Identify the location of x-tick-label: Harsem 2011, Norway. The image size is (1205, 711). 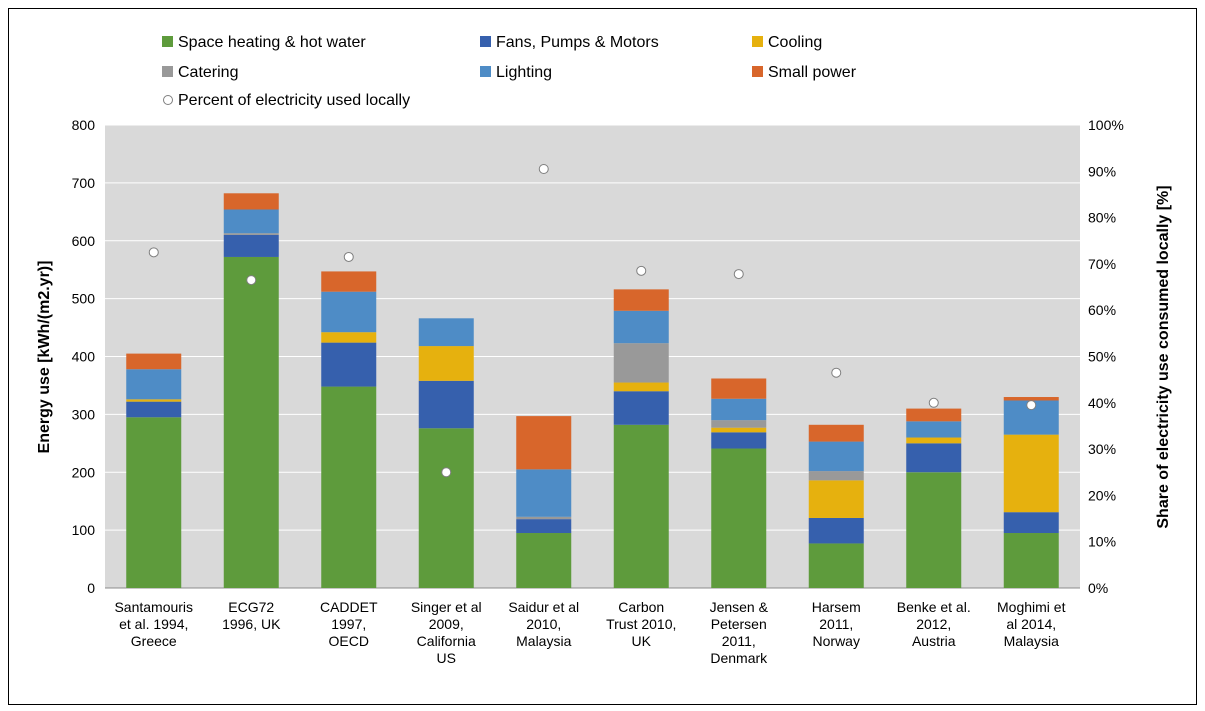
(836, 624).